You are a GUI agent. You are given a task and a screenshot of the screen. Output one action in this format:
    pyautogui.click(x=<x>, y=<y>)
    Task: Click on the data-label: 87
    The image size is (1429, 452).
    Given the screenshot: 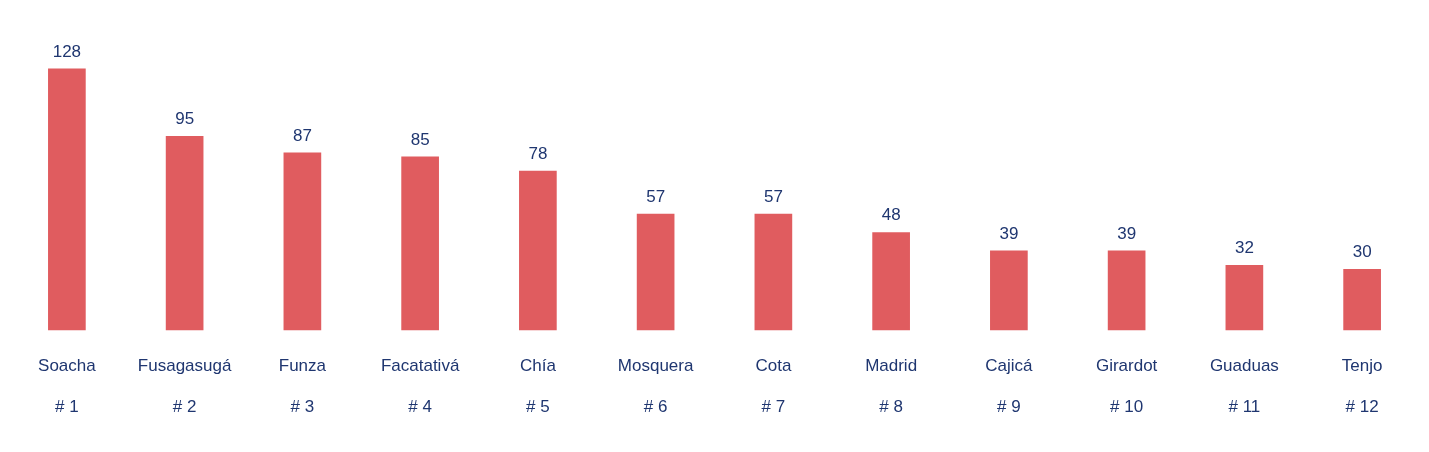 What is the action you would take?
    pyautogui.click(x=302, y=135)
    